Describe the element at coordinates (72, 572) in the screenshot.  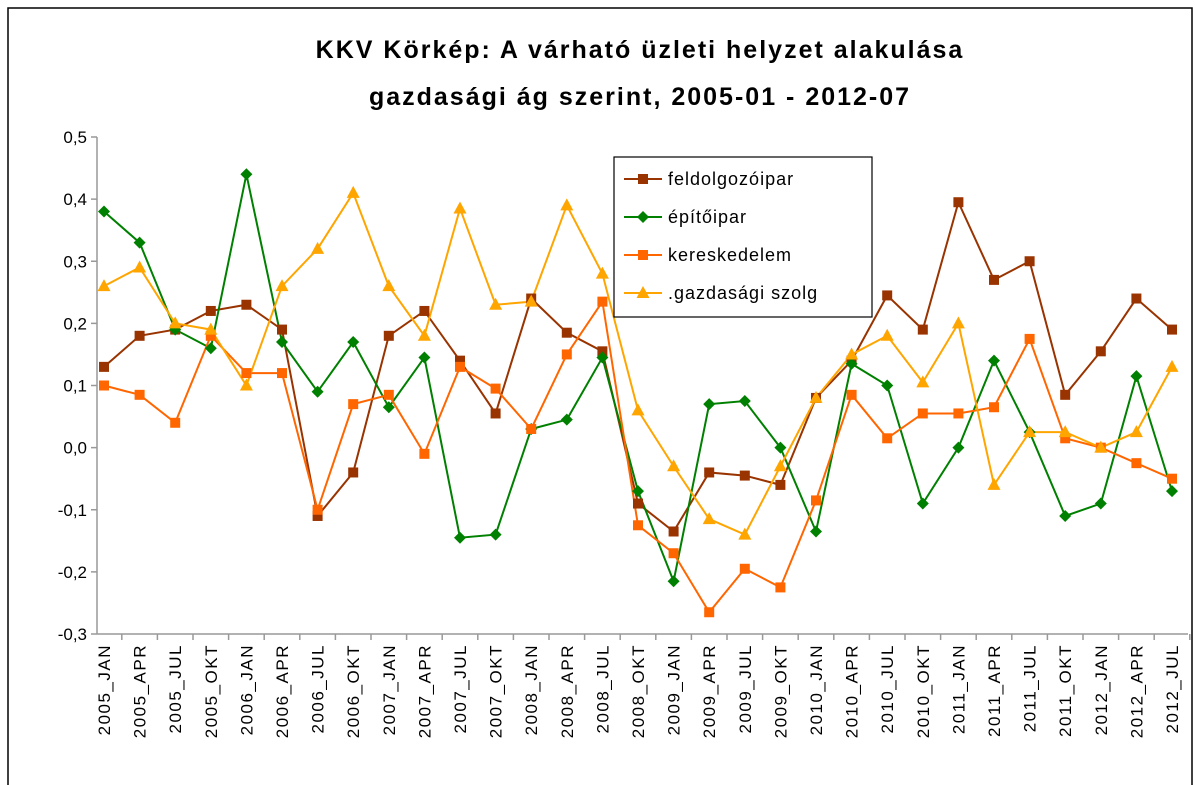
I see `y-tick-label: -0,2` at that location.